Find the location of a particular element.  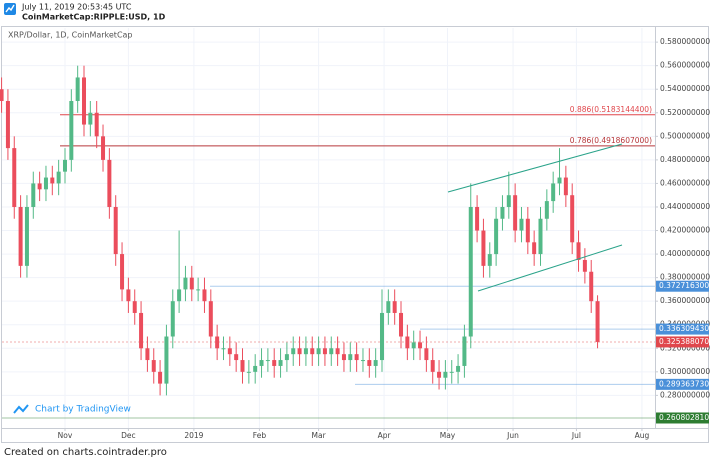

price-label: 0.3253880700 is located at coordinates (684, 341).